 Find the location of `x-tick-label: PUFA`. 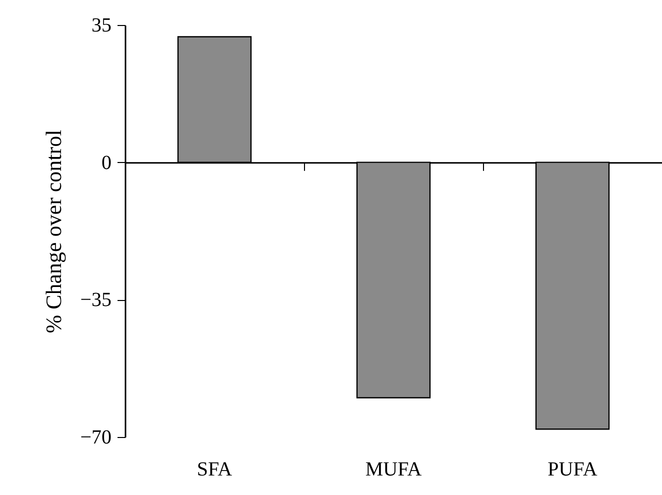

x-tick-label: PUFA is located at coordinates (573, 469).